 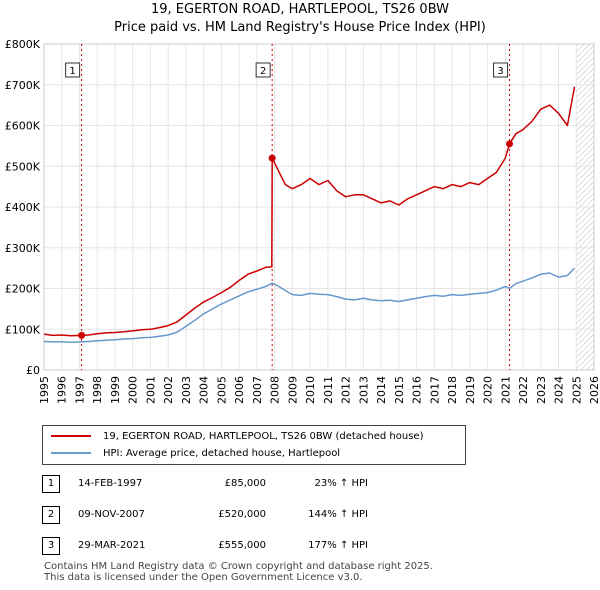 I want to click on x-tick-label: 2011, so click(x=328, y=390).